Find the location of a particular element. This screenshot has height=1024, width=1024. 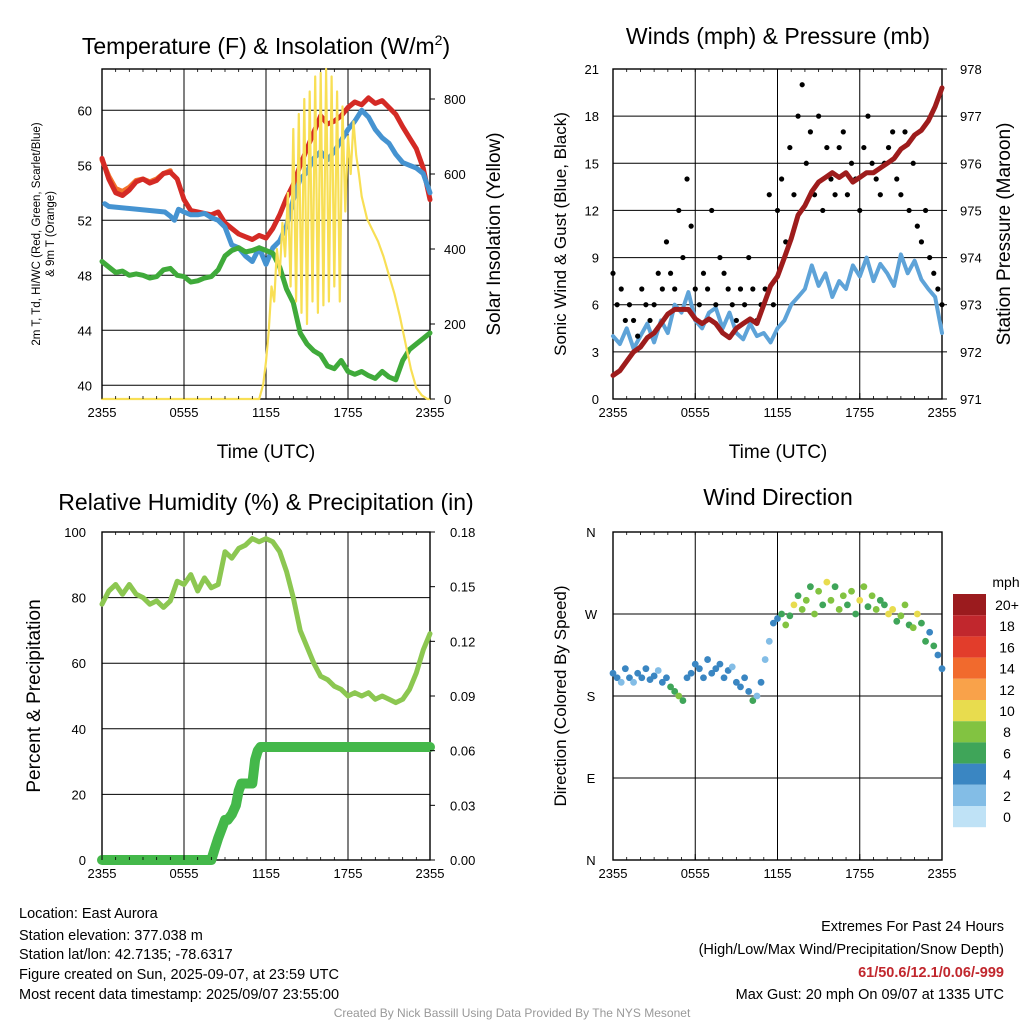

y-tick-label: 80 is located at coordinates (79, 598).